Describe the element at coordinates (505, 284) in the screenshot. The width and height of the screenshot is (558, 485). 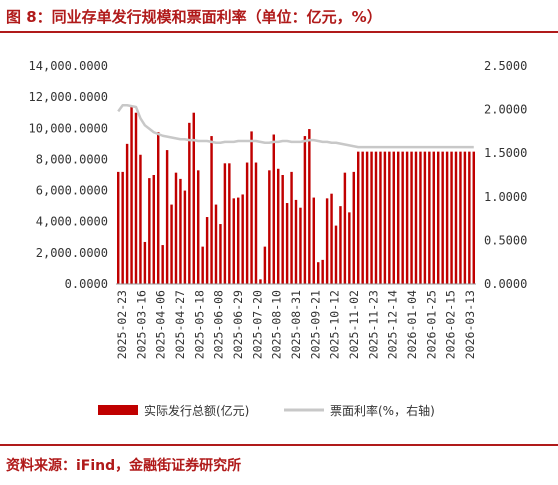
I see `y-right-tick-label: 0.0000` at that location.